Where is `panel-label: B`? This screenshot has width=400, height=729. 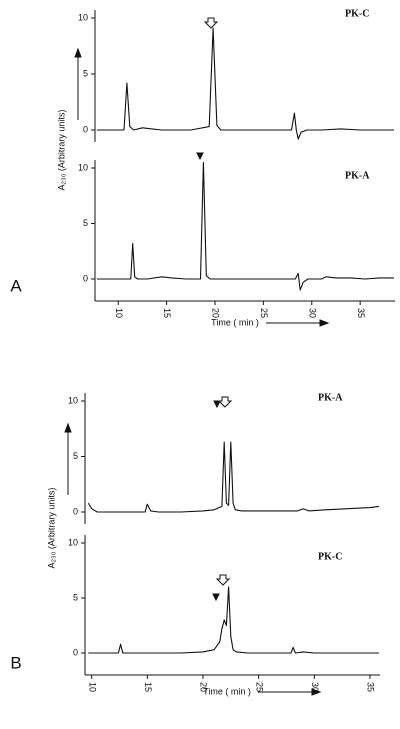
panel-label: B is located at coordinates (15, 662).